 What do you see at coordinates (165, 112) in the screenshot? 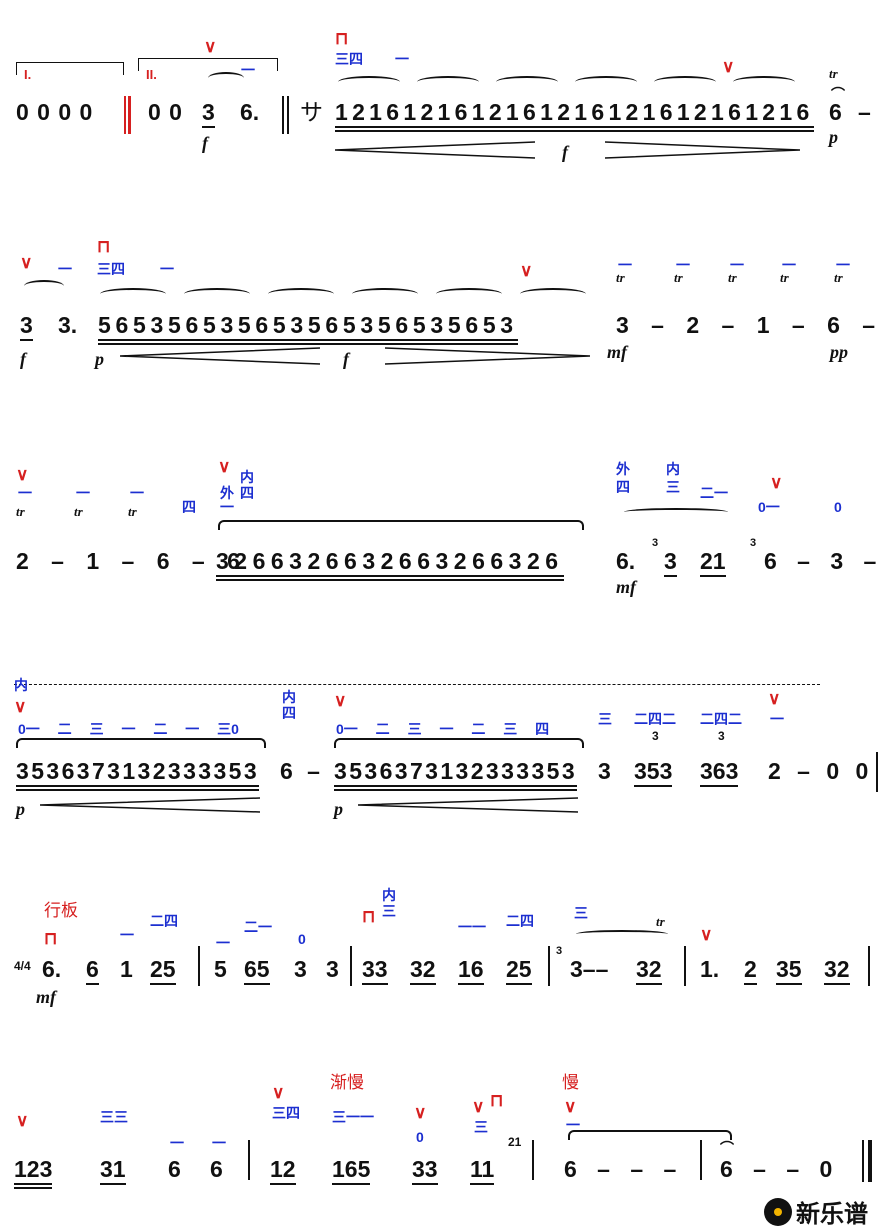
I see `note-group: 0 0` at bounding box center [165, 112].